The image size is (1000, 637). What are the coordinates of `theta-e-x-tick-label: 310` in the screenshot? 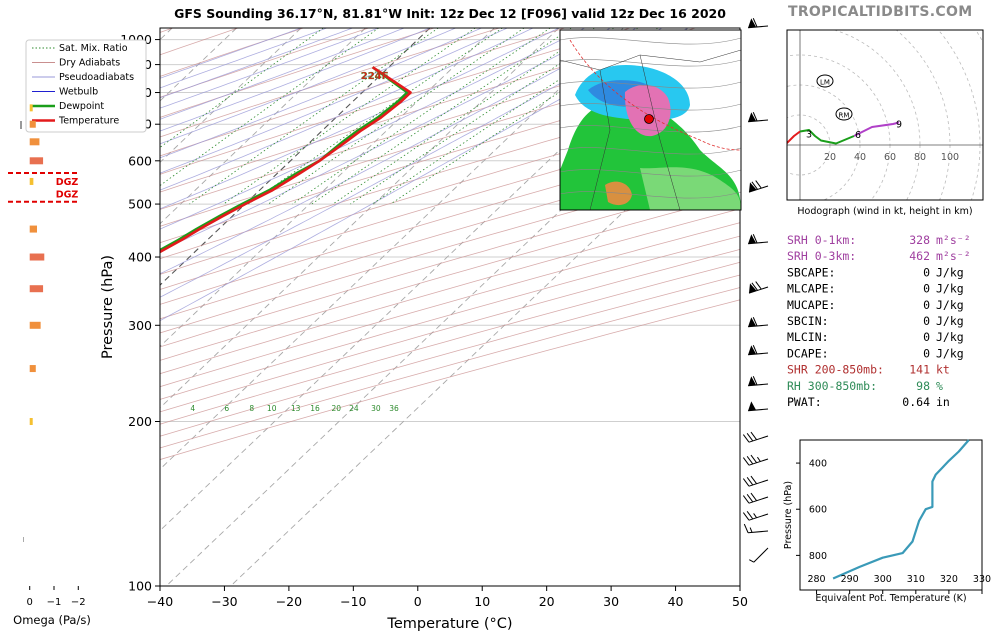 It's located at (916, 579).